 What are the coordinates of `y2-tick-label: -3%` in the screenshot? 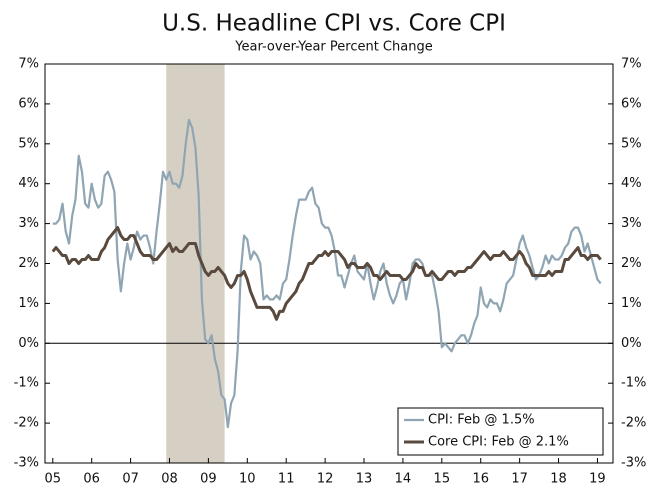 It's located at (633, 463).